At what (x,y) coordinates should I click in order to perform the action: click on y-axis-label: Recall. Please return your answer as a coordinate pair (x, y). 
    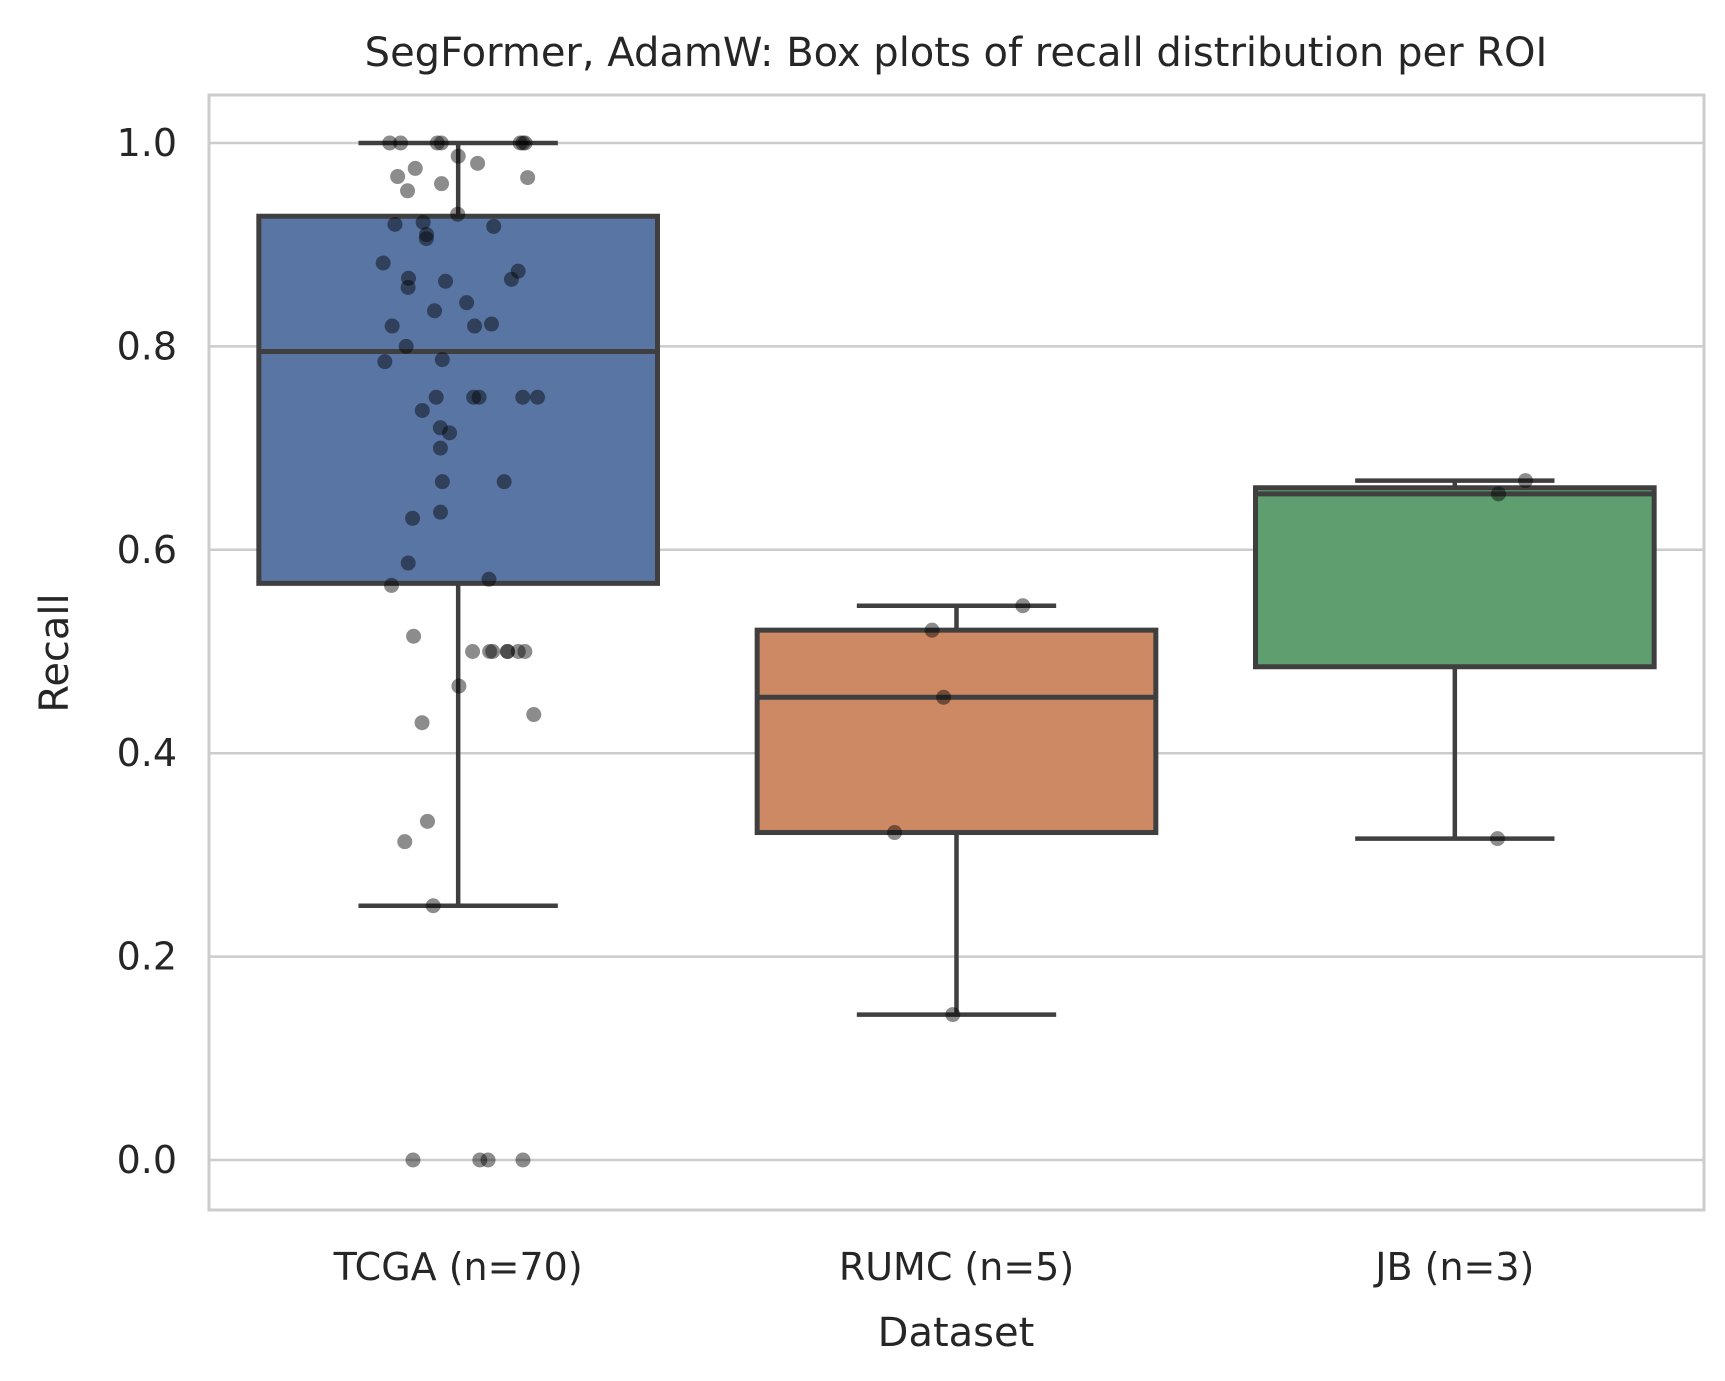
    Looking at the image, I should click on (55, 652).